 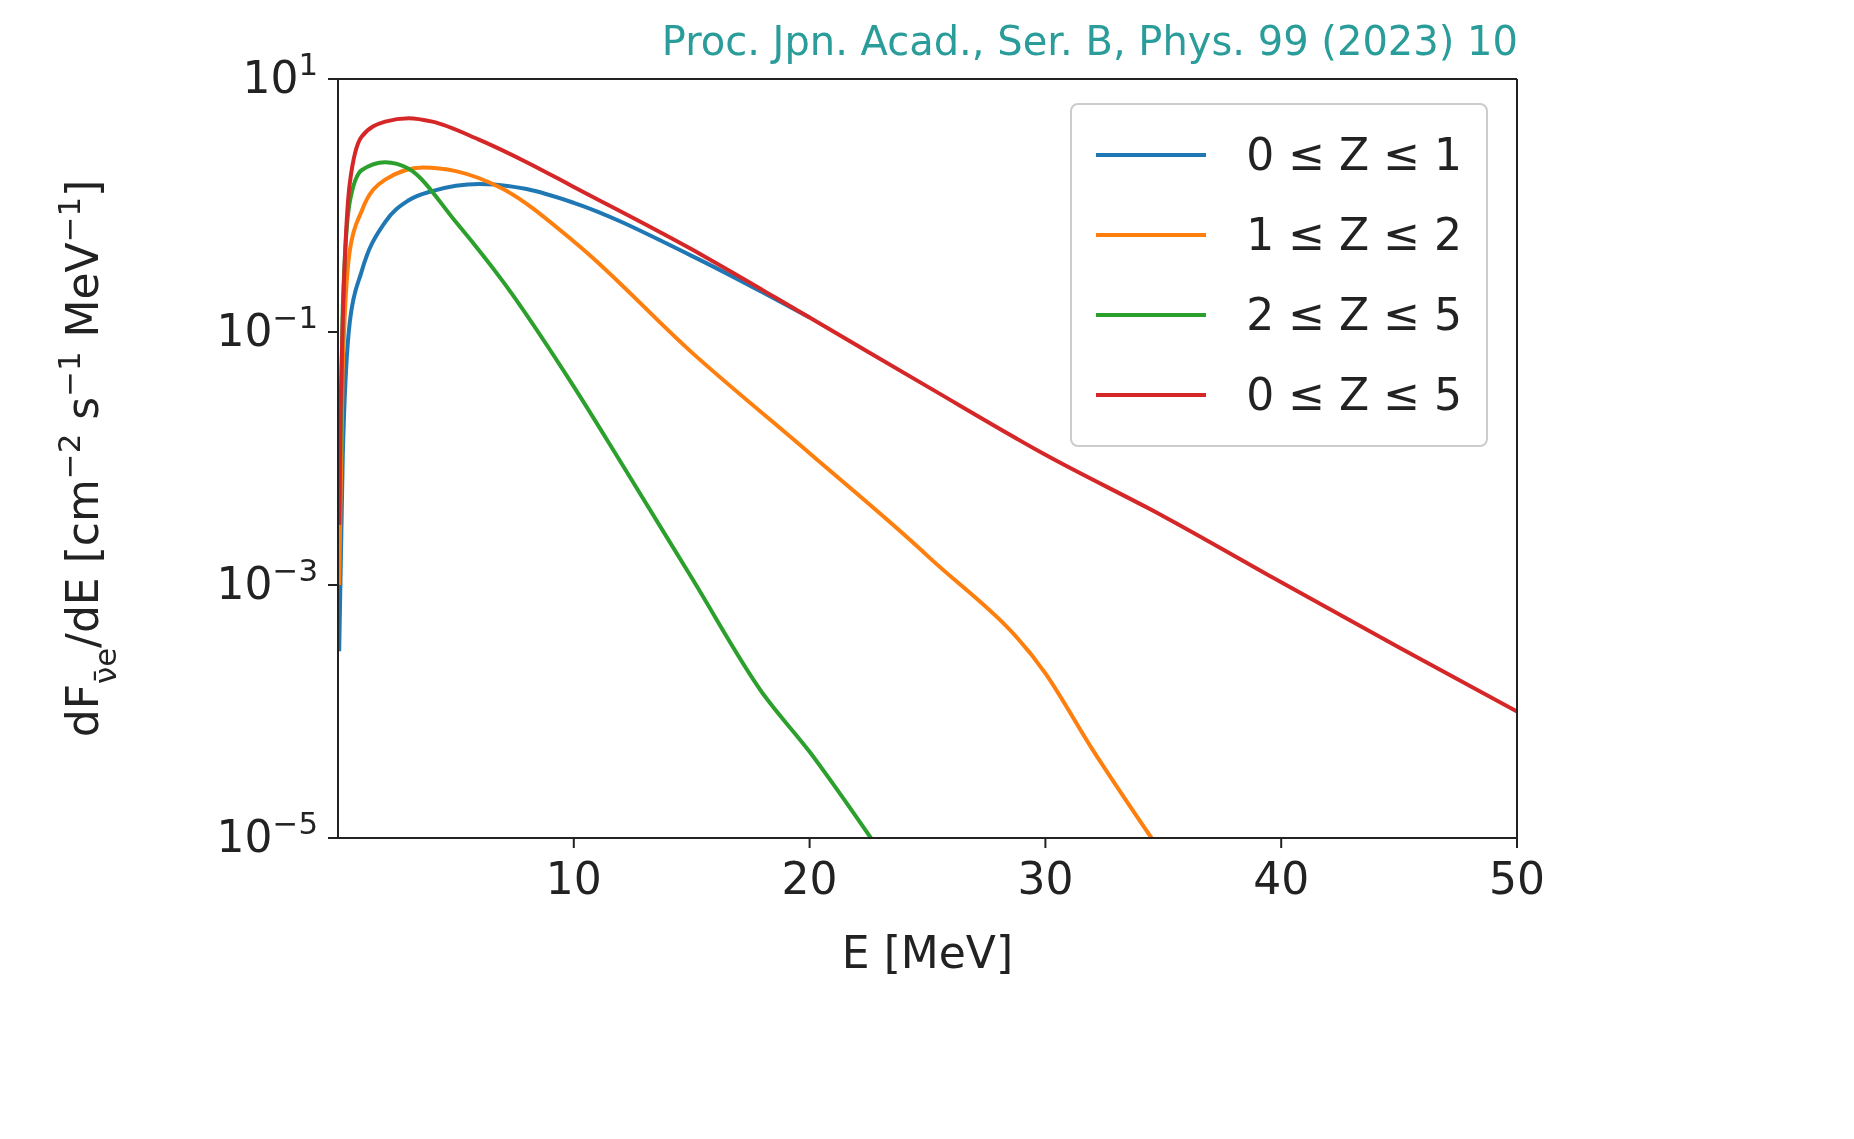 What do you see at coordinates (280, 74) in the screenshot?
I see `y-tick-label: 10$^{1}$` at bounding box center [280, 74].